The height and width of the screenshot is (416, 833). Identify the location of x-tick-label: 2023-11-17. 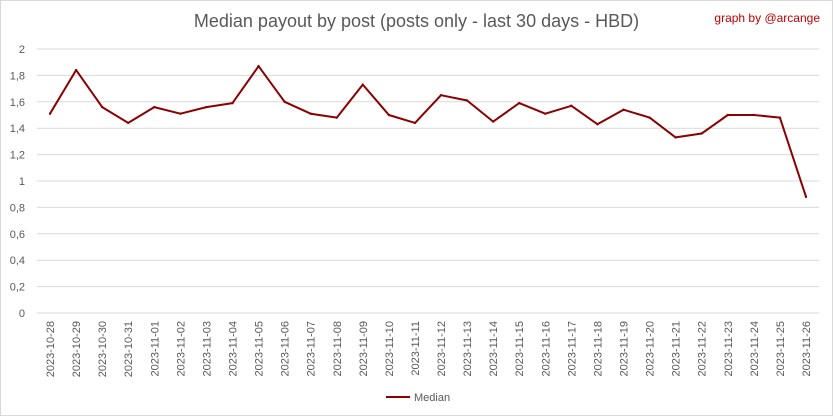
(572, 348).